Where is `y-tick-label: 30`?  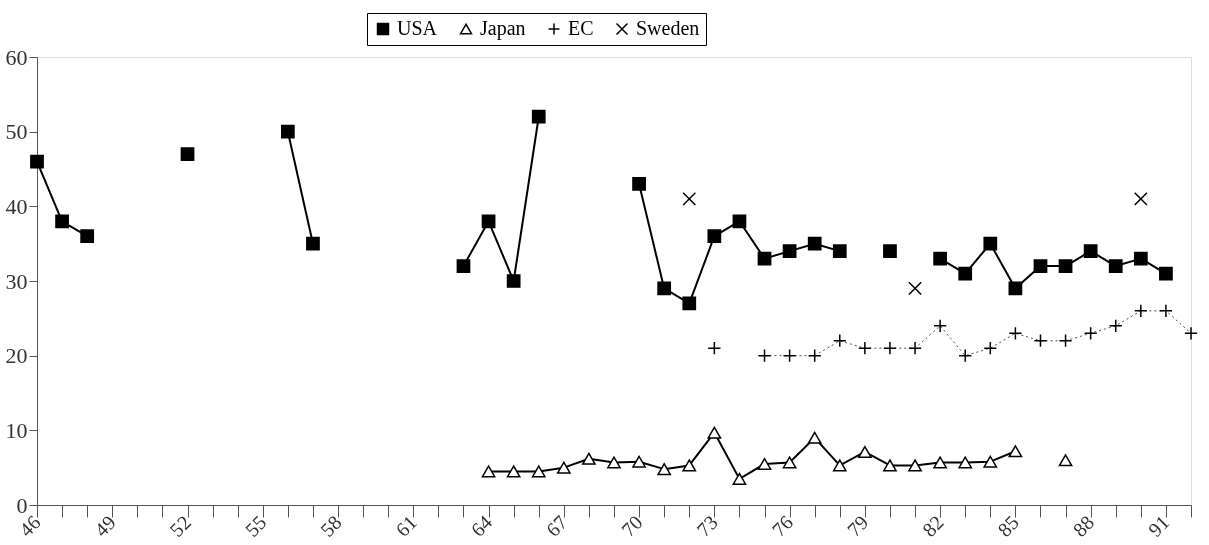 y-tick-label: 30 is located at coordinates (16, 281).